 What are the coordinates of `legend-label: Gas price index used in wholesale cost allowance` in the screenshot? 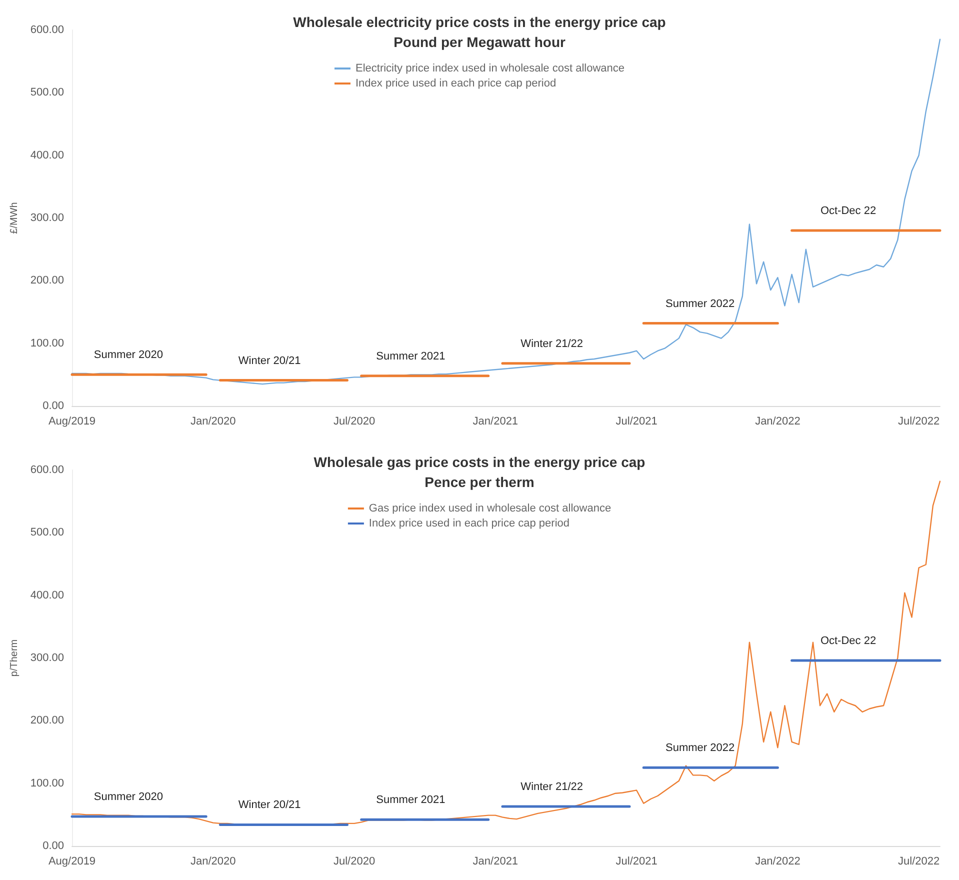 It's located at (490, 508).